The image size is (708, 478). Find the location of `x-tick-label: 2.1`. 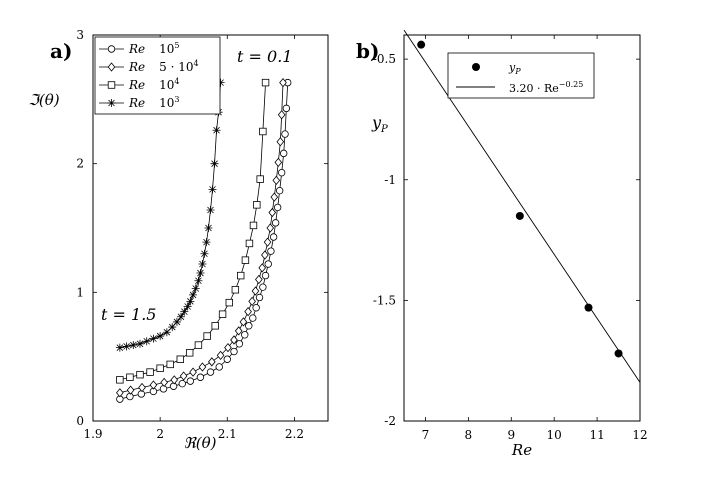

x-tick-label: 2.1 is located at coordinates (227, 434).